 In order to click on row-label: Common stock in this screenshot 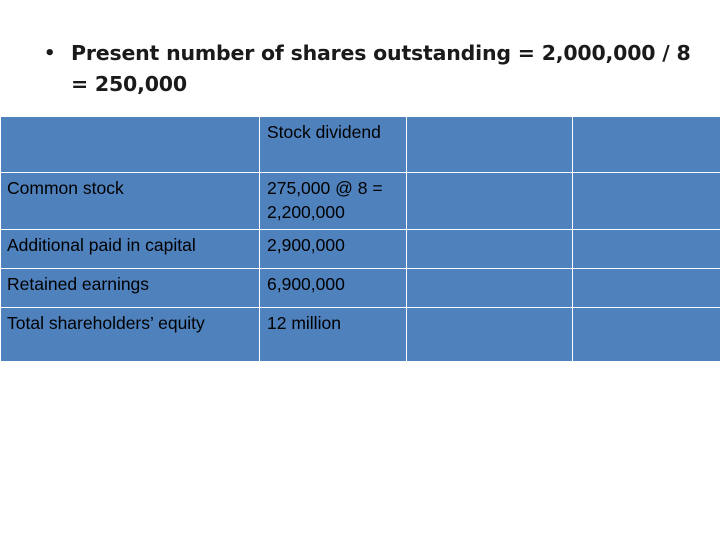, I will do `click(130, 201)`.